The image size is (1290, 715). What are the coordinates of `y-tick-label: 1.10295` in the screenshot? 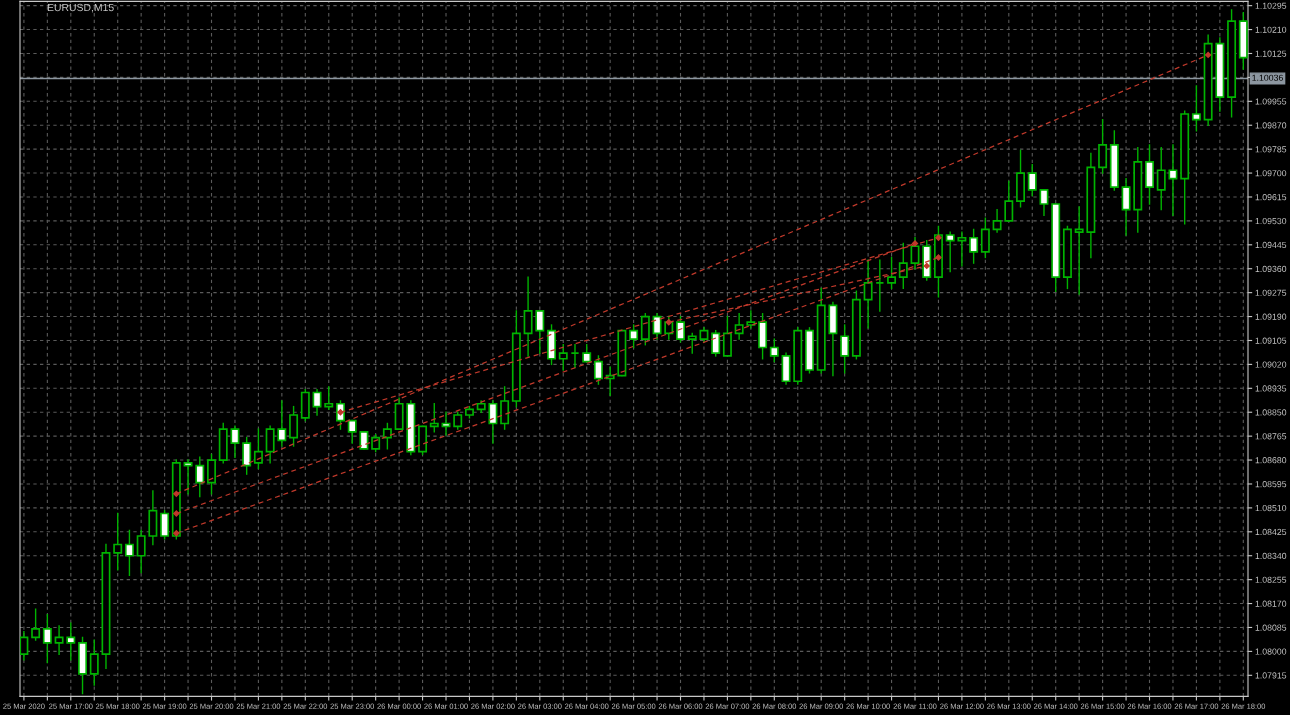 It's located at (1271, 5).